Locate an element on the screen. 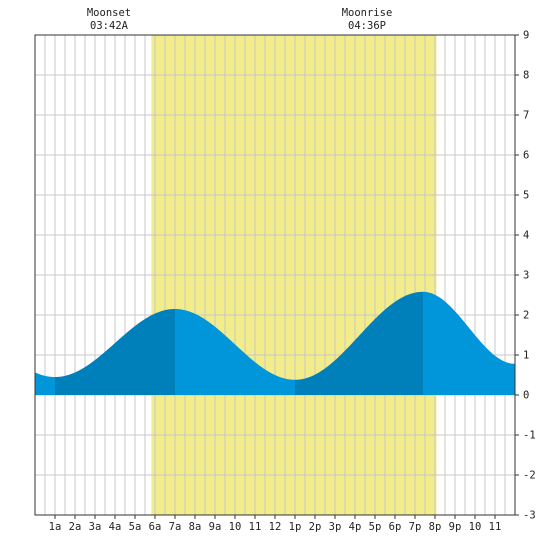 The width and height of the screenshot is (550, 550). y-tick-label: 0 is located at coordinates (526, 396).